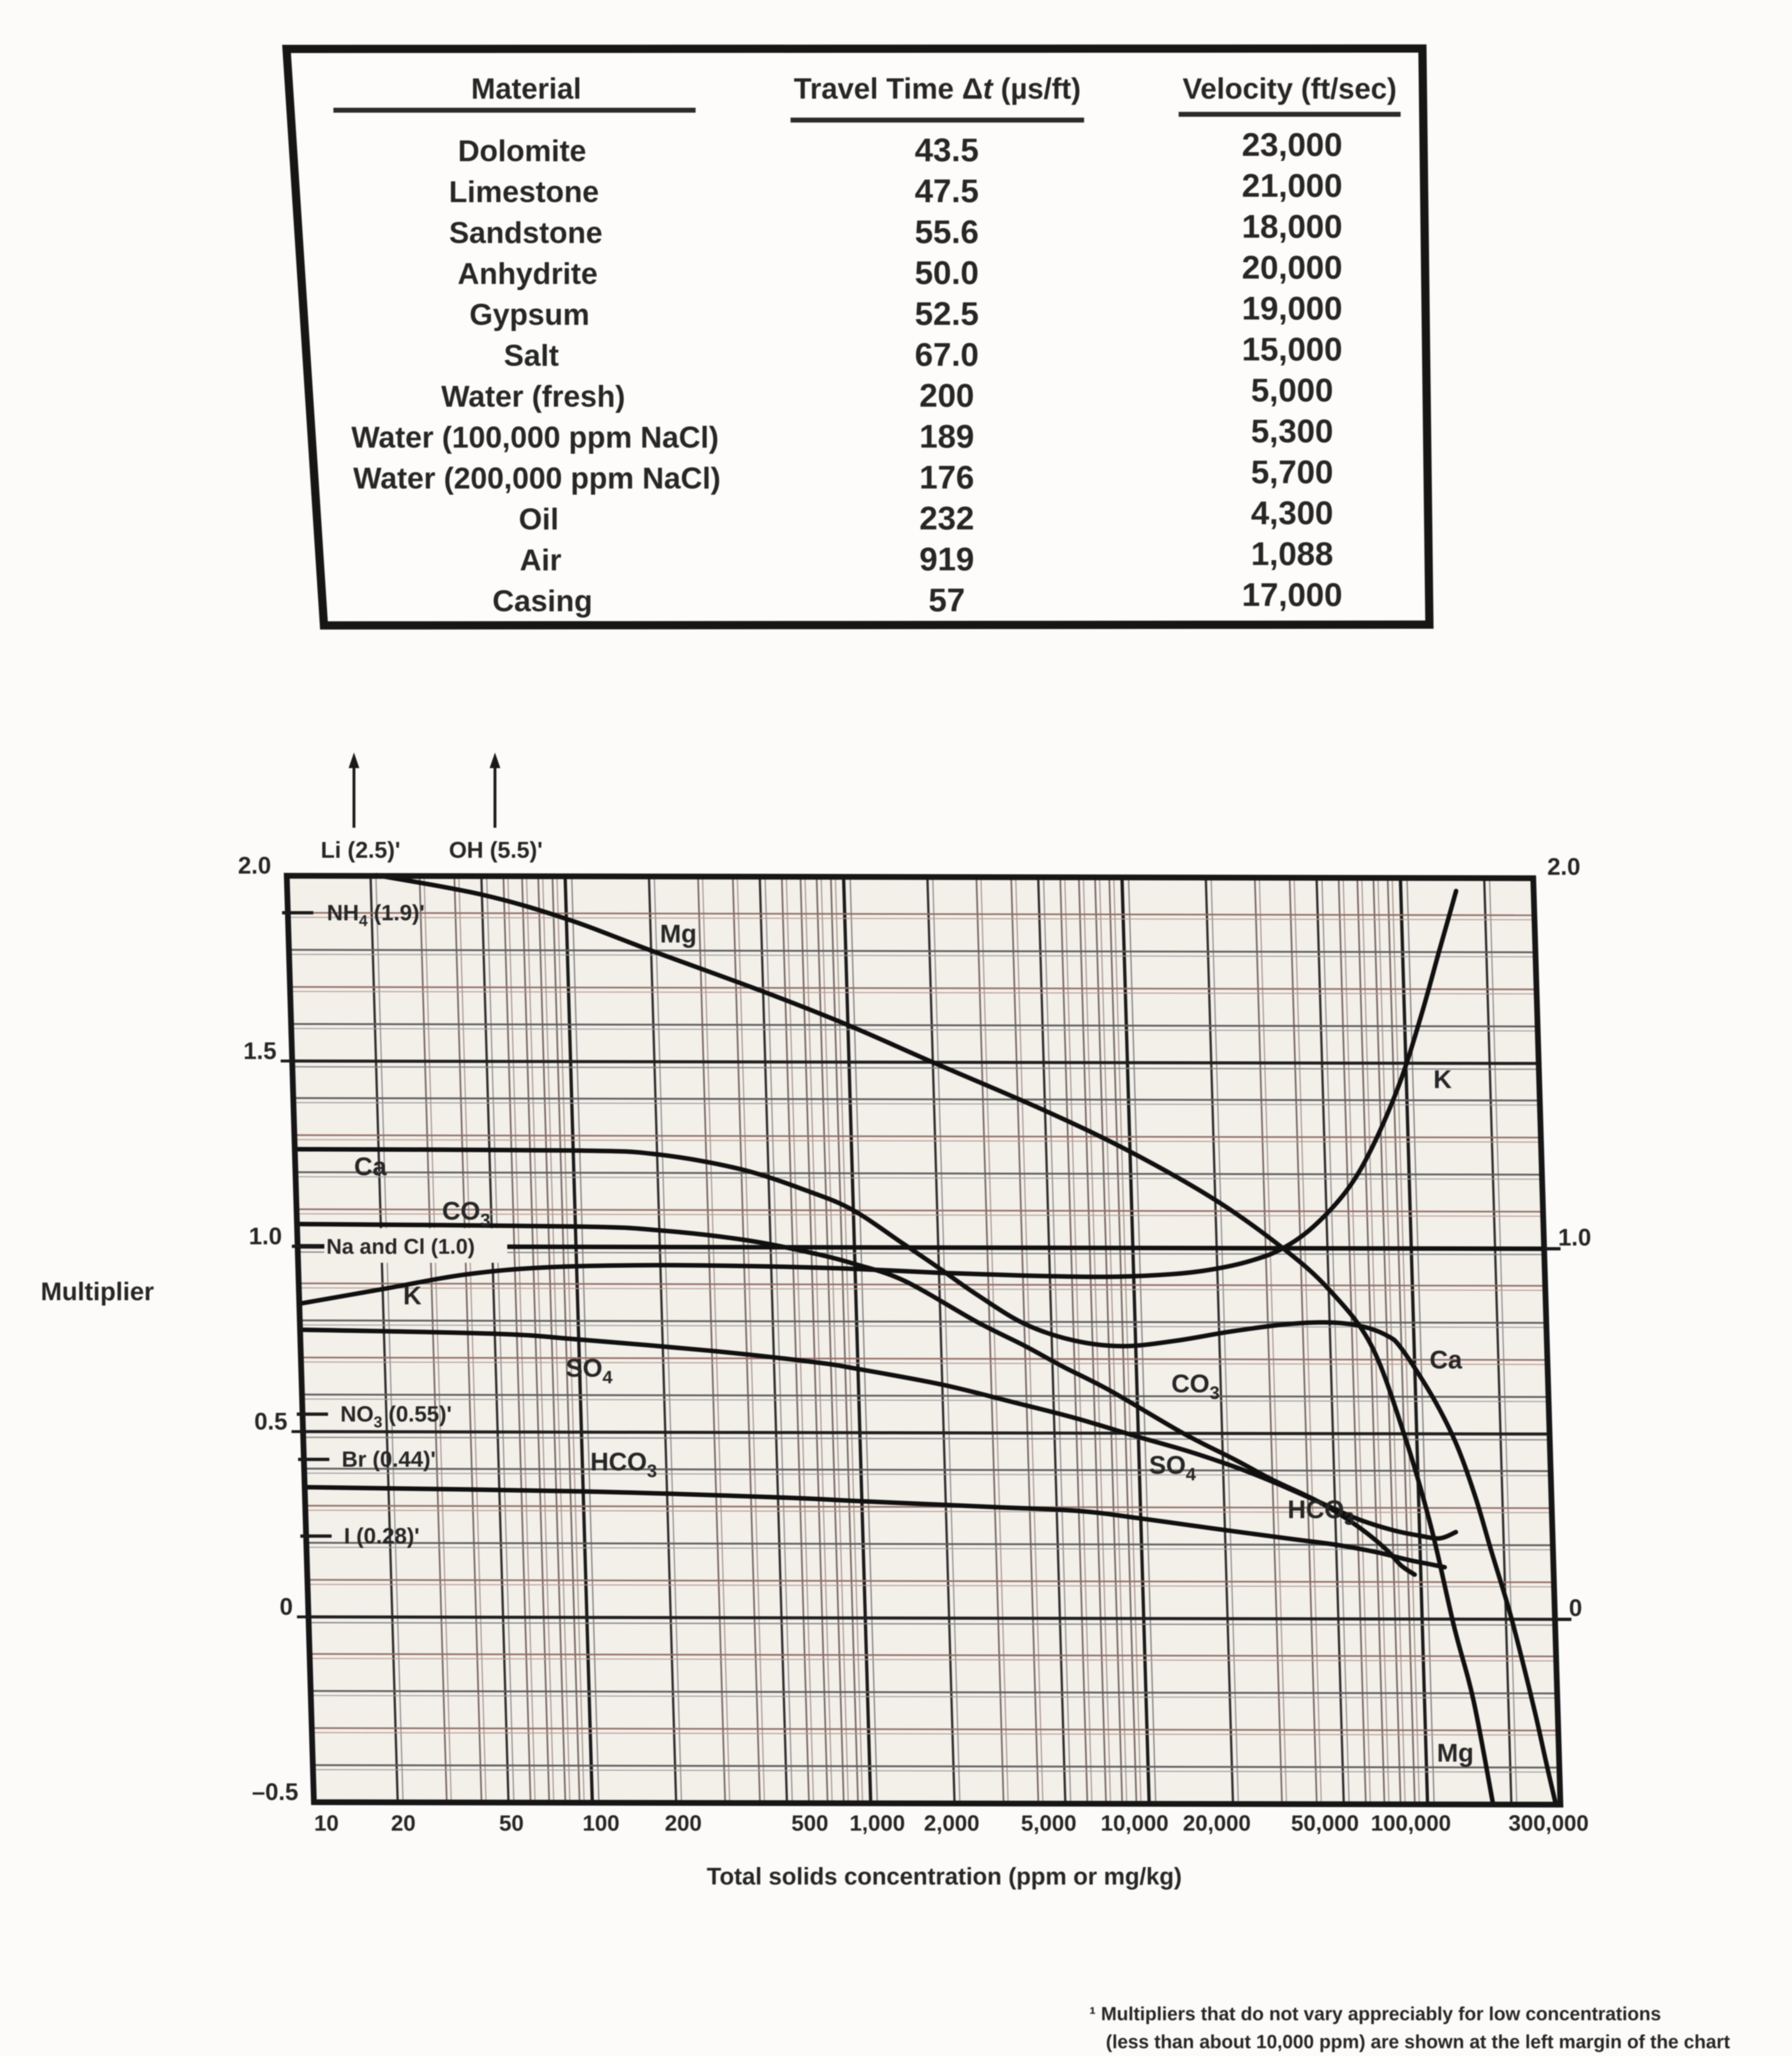 The width and height of the screenshot is (1792, 2056). Describe the element at coordinates (537, 478) in the screenshot. I see `svg-text: Water (200,000 ppm NaCl)` at that location.